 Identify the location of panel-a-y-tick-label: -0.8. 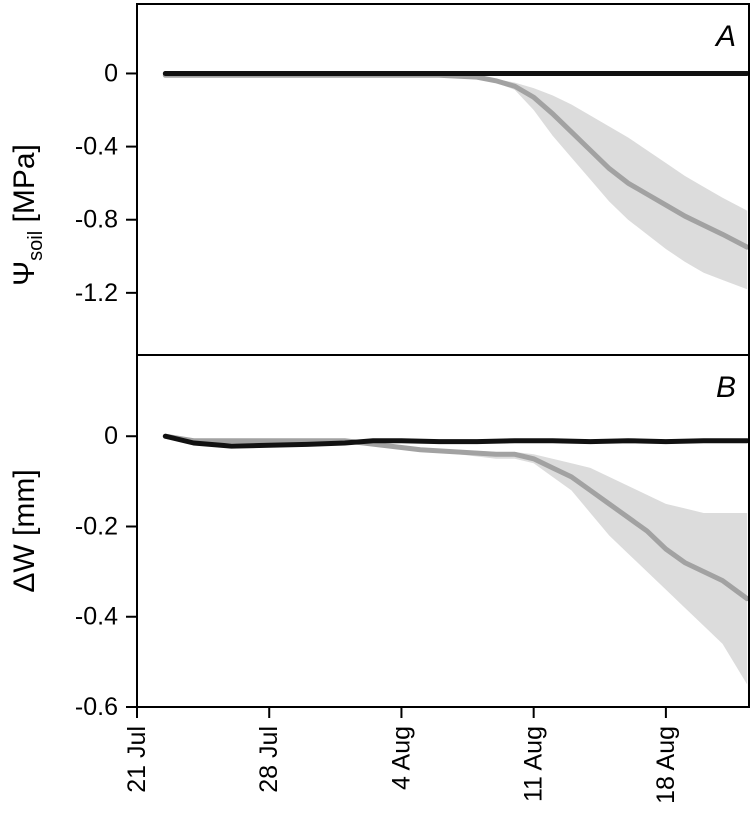
(96, 220).